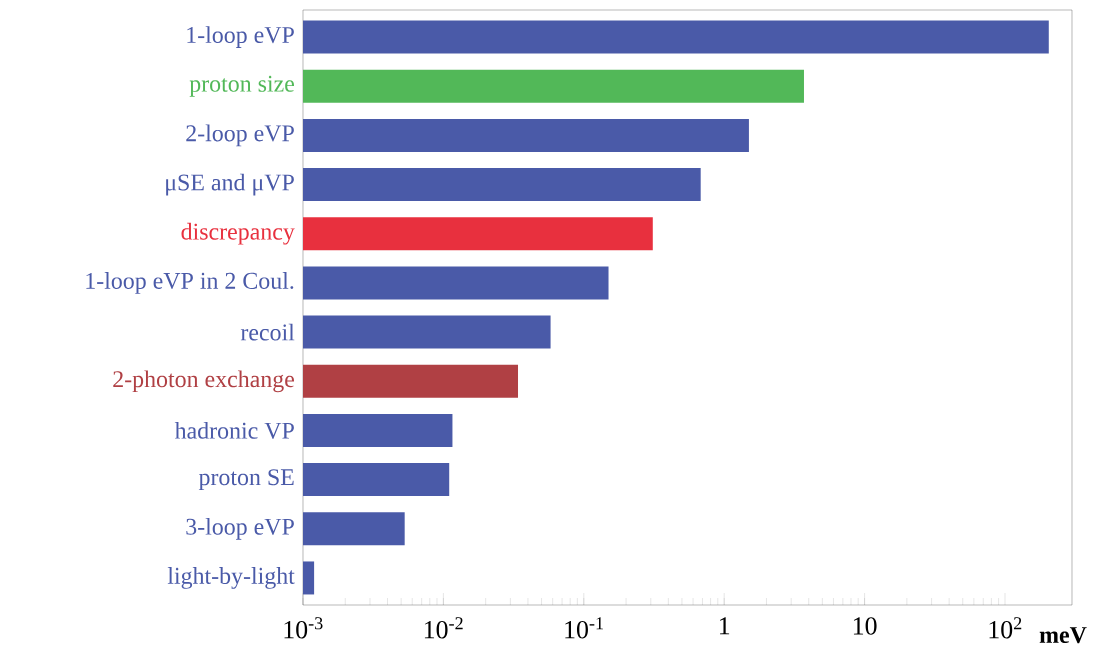 This screenshot has width=1095, height=654. I want to click on y-tick-label: proton size, so click(241, 86).